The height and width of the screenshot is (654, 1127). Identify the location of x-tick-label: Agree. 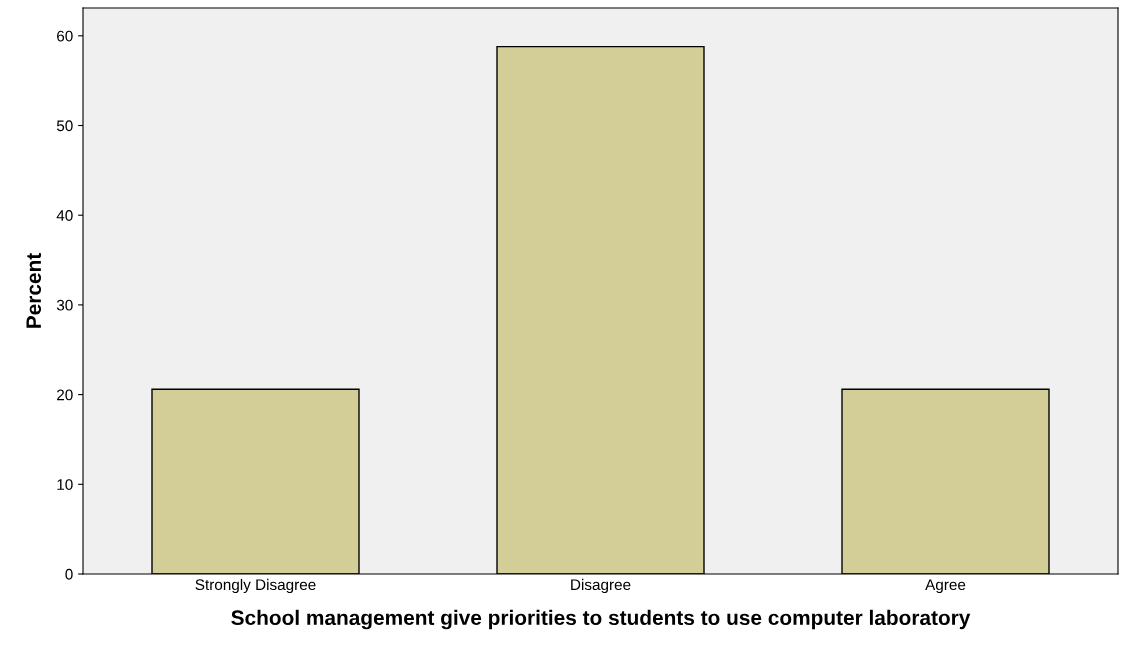
(945, 586).